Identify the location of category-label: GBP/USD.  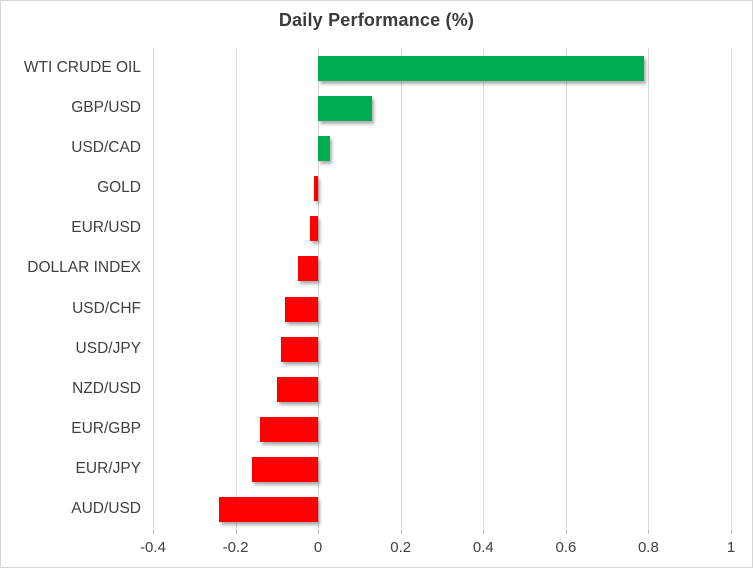
(106, 107).